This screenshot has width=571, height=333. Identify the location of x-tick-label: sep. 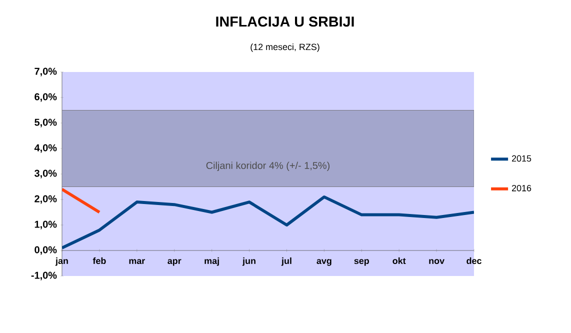
(361, 262).